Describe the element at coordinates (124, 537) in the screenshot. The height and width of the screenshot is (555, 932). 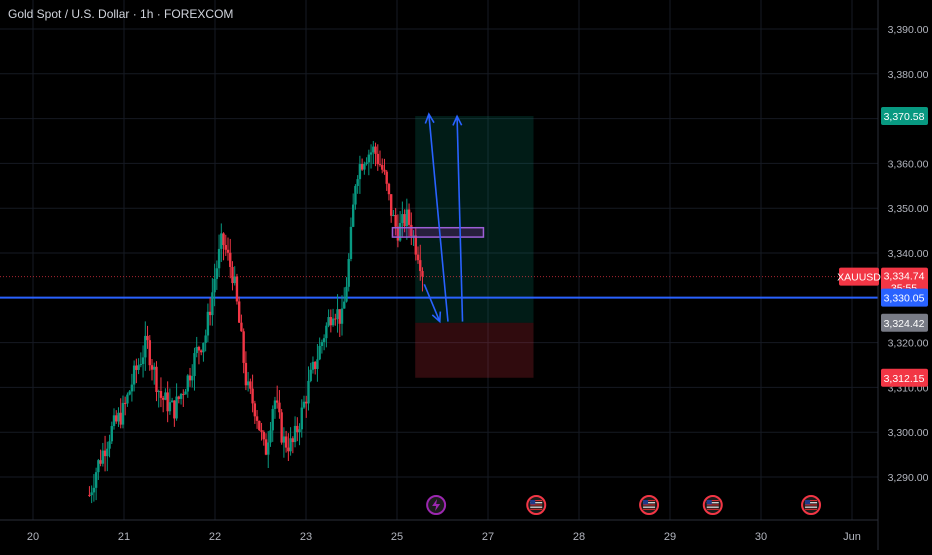
I see `x-tick-label: 21` at that location.